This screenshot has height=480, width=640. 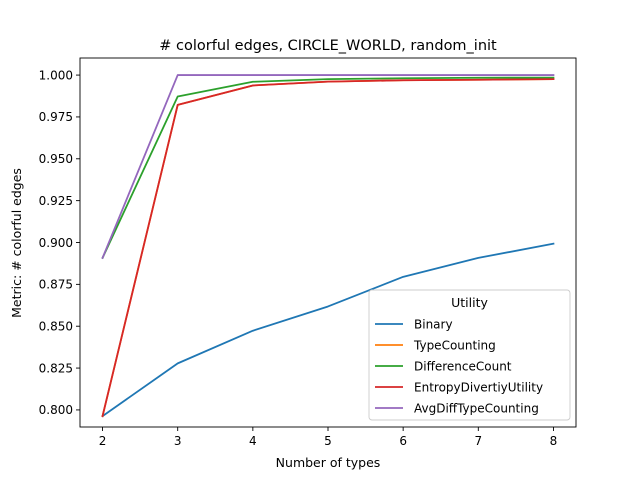 What do you see at coordinates (433, 324) in the screenshot?
I see `legend-label-binary: Binary` at bounding box center [433, 324].